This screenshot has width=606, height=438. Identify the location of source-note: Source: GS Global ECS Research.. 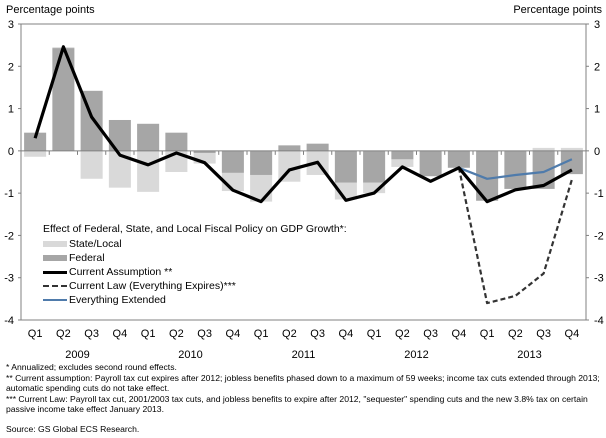
(73, 429).